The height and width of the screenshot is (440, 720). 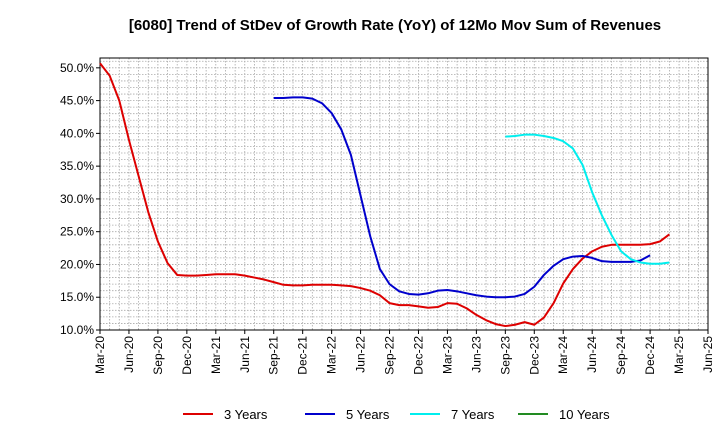 What do you see at coordinates (245, 354) in the screenshot?
I see `x-tick-label: Jun-21` at bounding box center [245, 354].